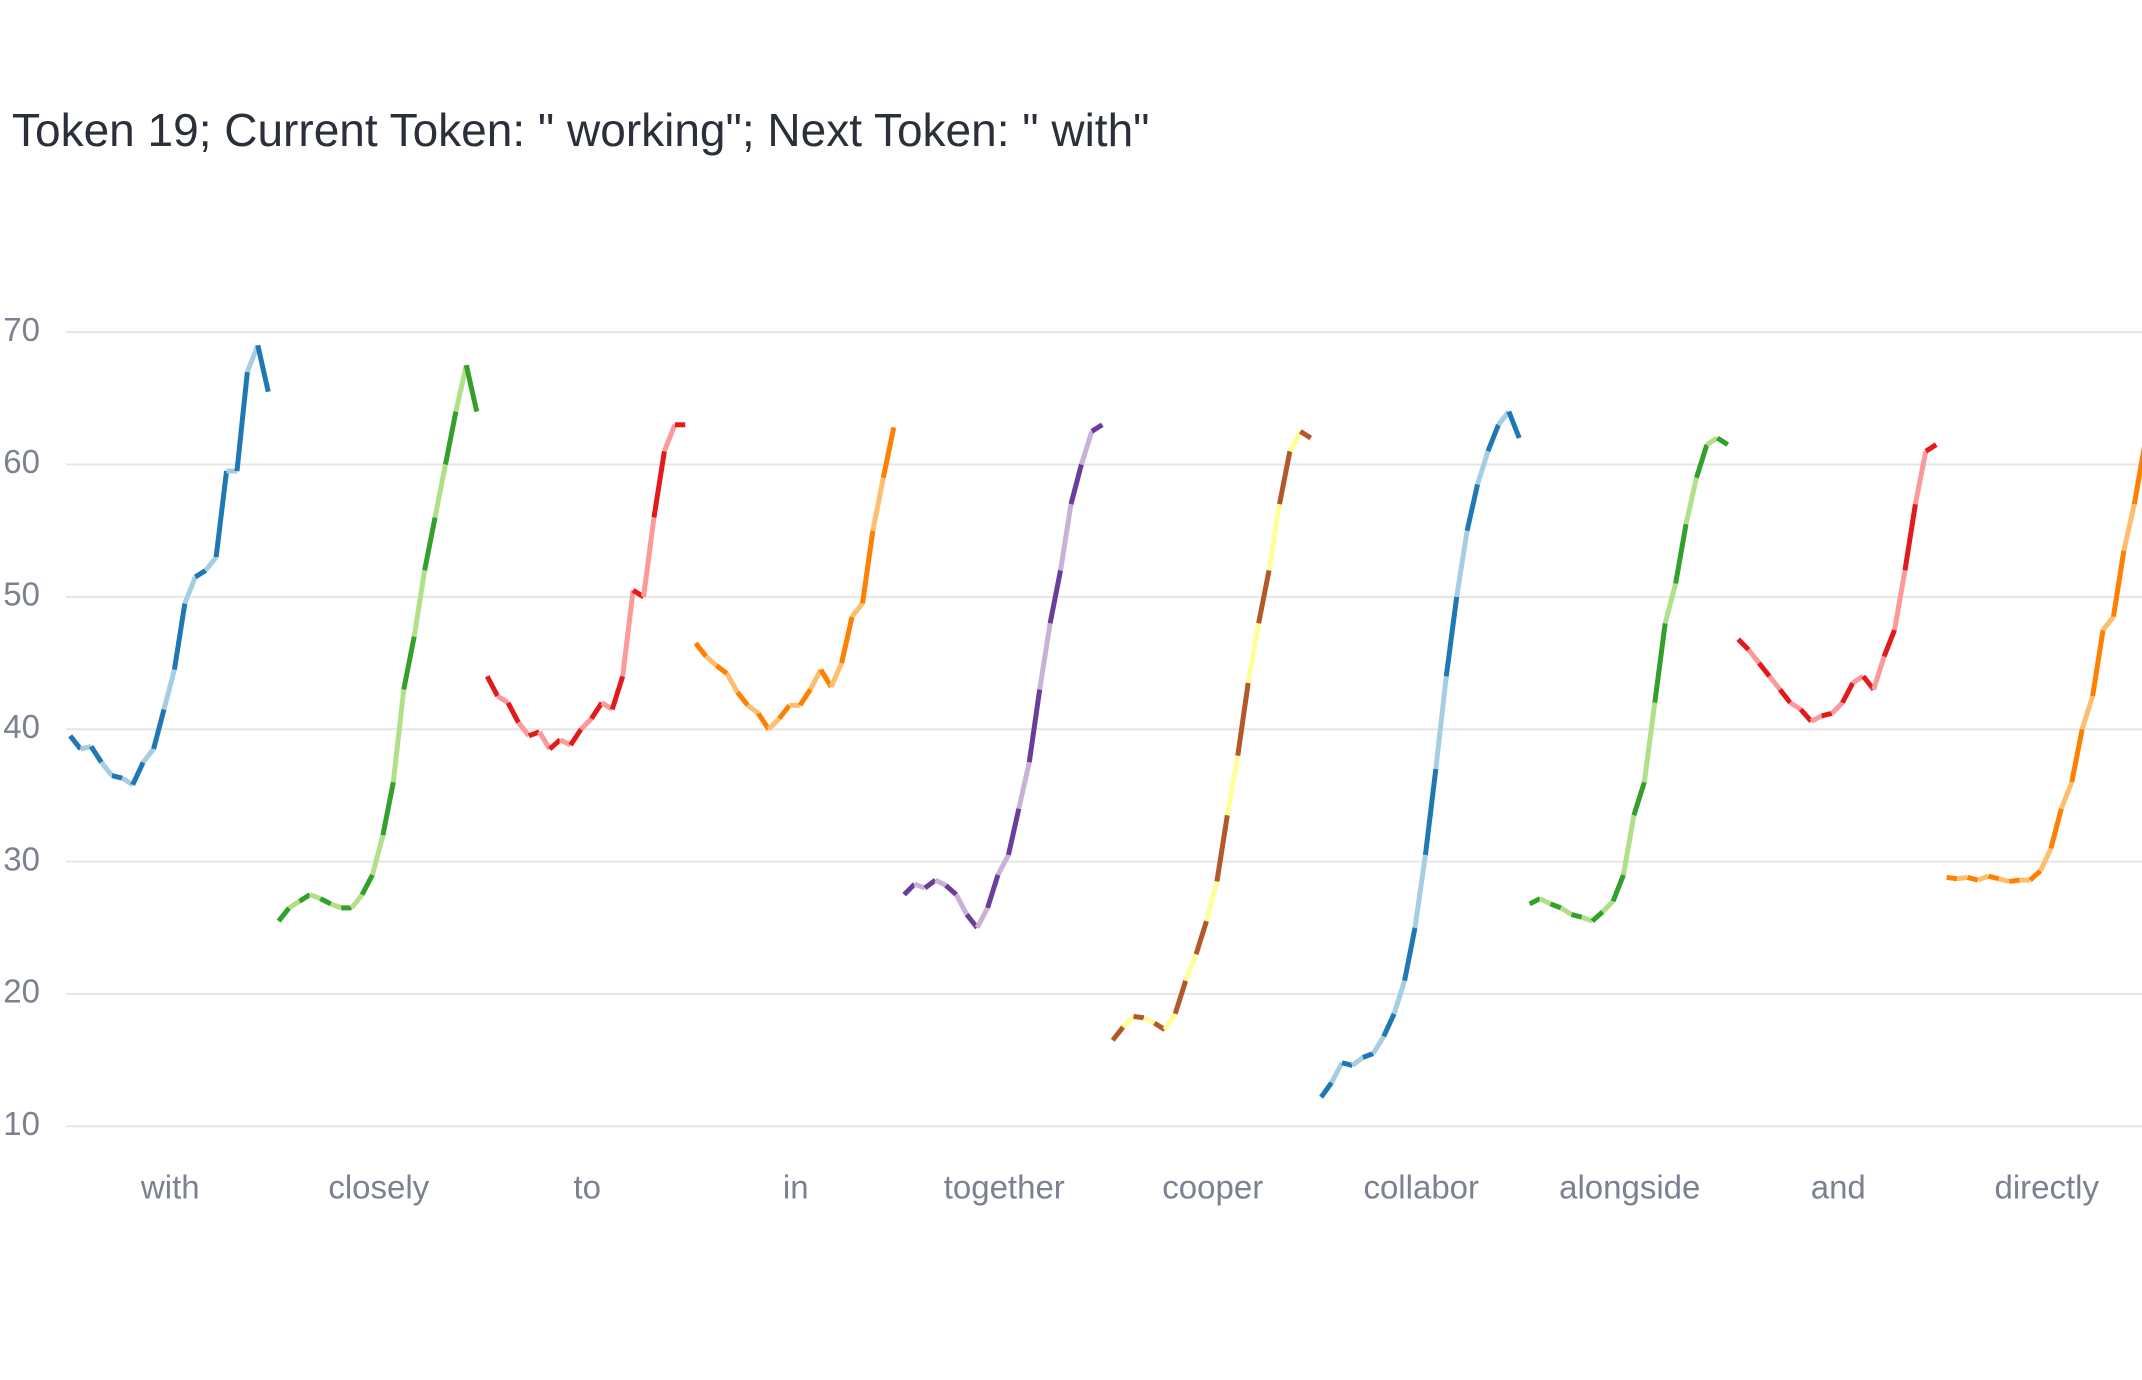 This screenshot has width=2142, height=1380. Describe the element at coordinates (1004, 1187) in the screenshot. I see `x-tick-label: together` at that location.